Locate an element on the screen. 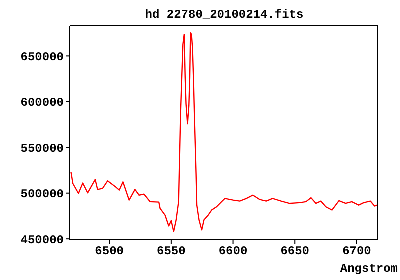 This screenshot has width=400, height=280. x-tick-label: 6550 is located at coordinates (171, 251).